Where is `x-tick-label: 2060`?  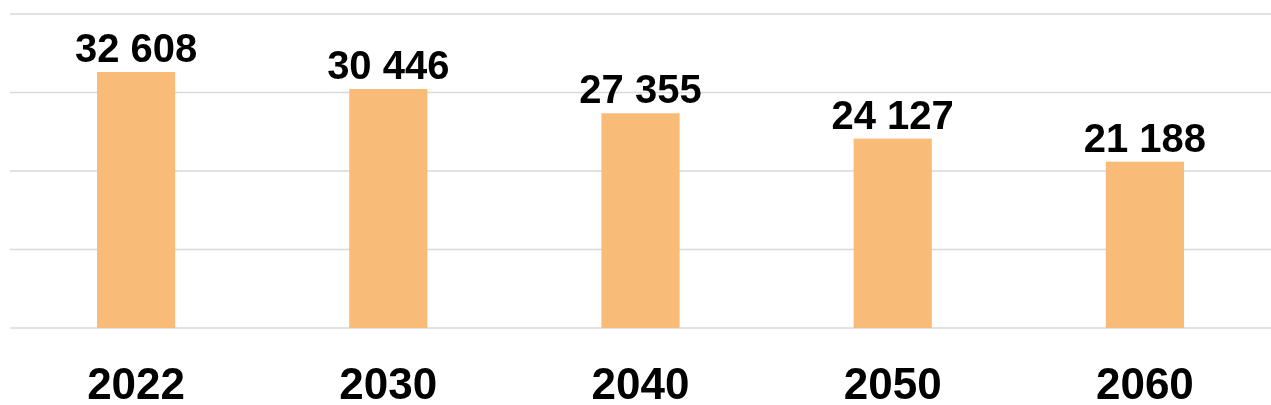
x-tick-label: 2060 is located at coordinates (1144, 382).